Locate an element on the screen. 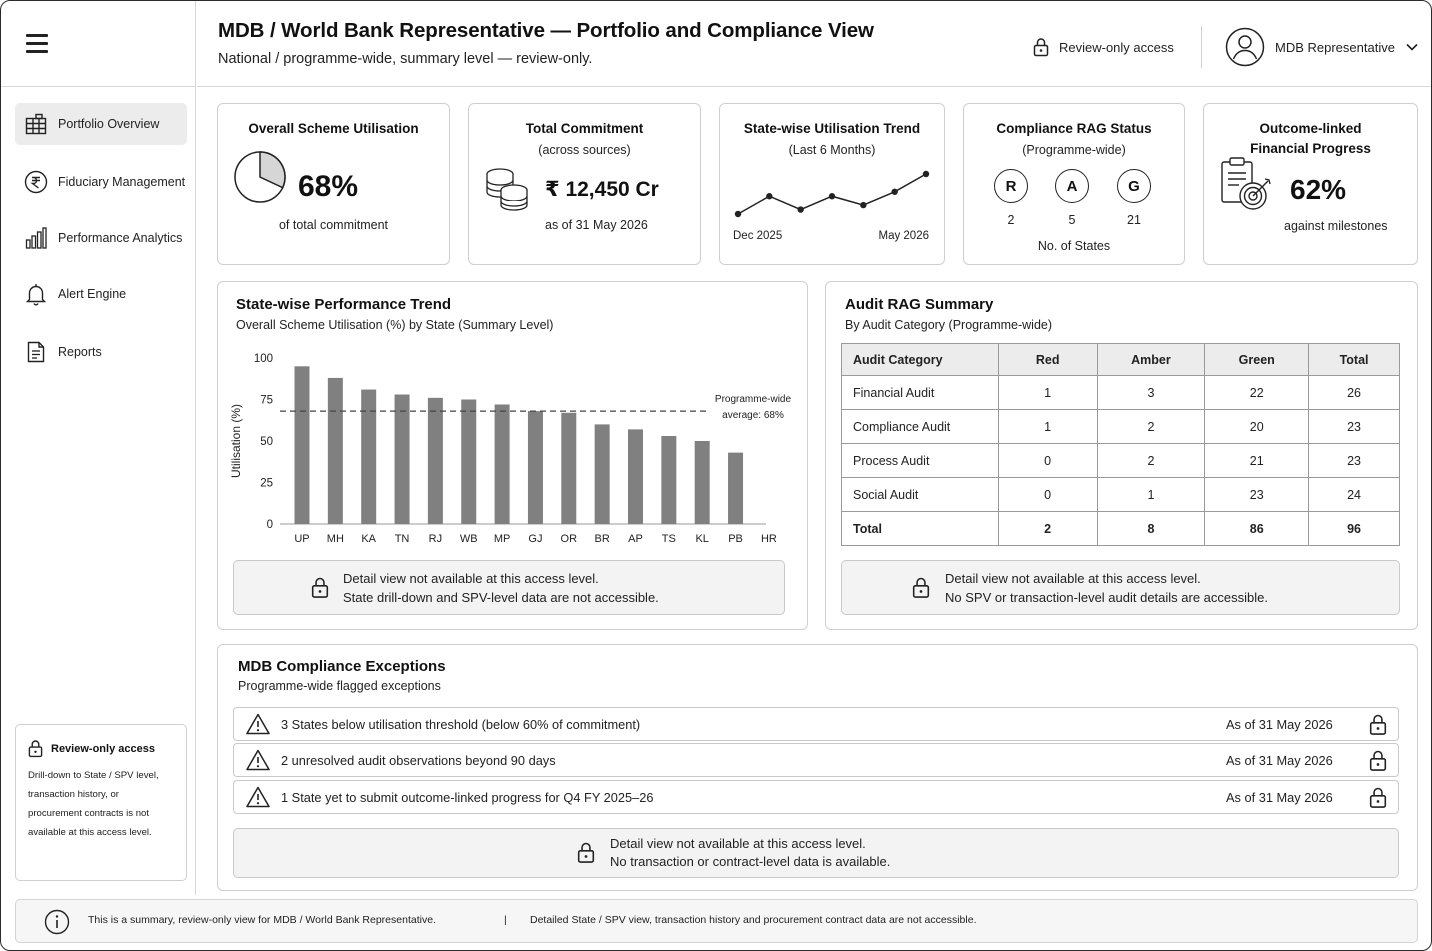  y-tick-label: 100 is located at coordinates (263, 359).